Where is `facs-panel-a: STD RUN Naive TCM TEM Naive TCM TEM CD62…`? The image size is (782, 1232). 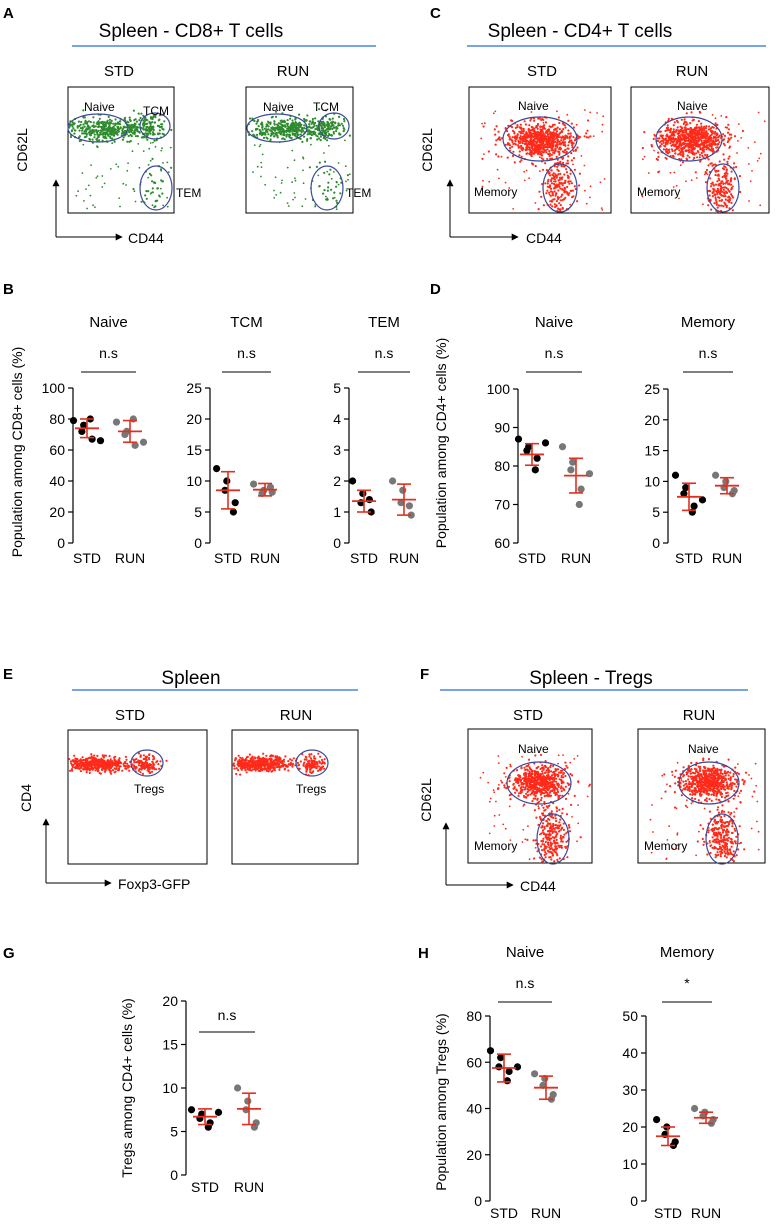 facs-panel-a: STD RUN Naive TCM TEM Naive TCM TEM CD62… is located at coordinates (192, 154).